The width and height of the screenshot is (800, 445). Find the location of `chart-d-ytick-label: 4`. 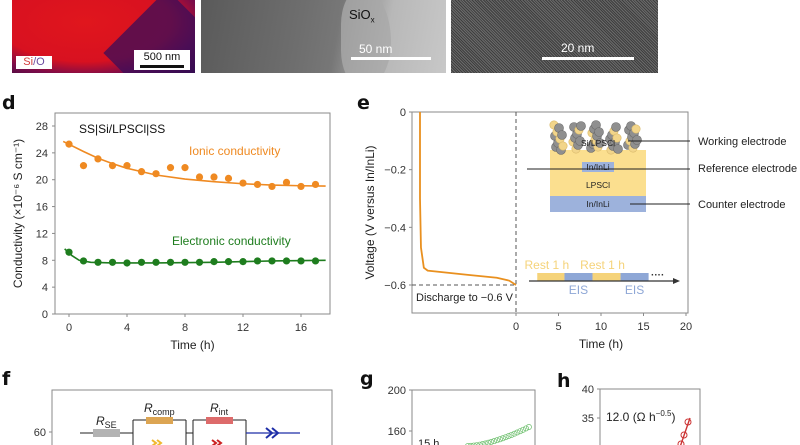

chart-d-ytick-label: 4 is located at coordinates (45, 288).